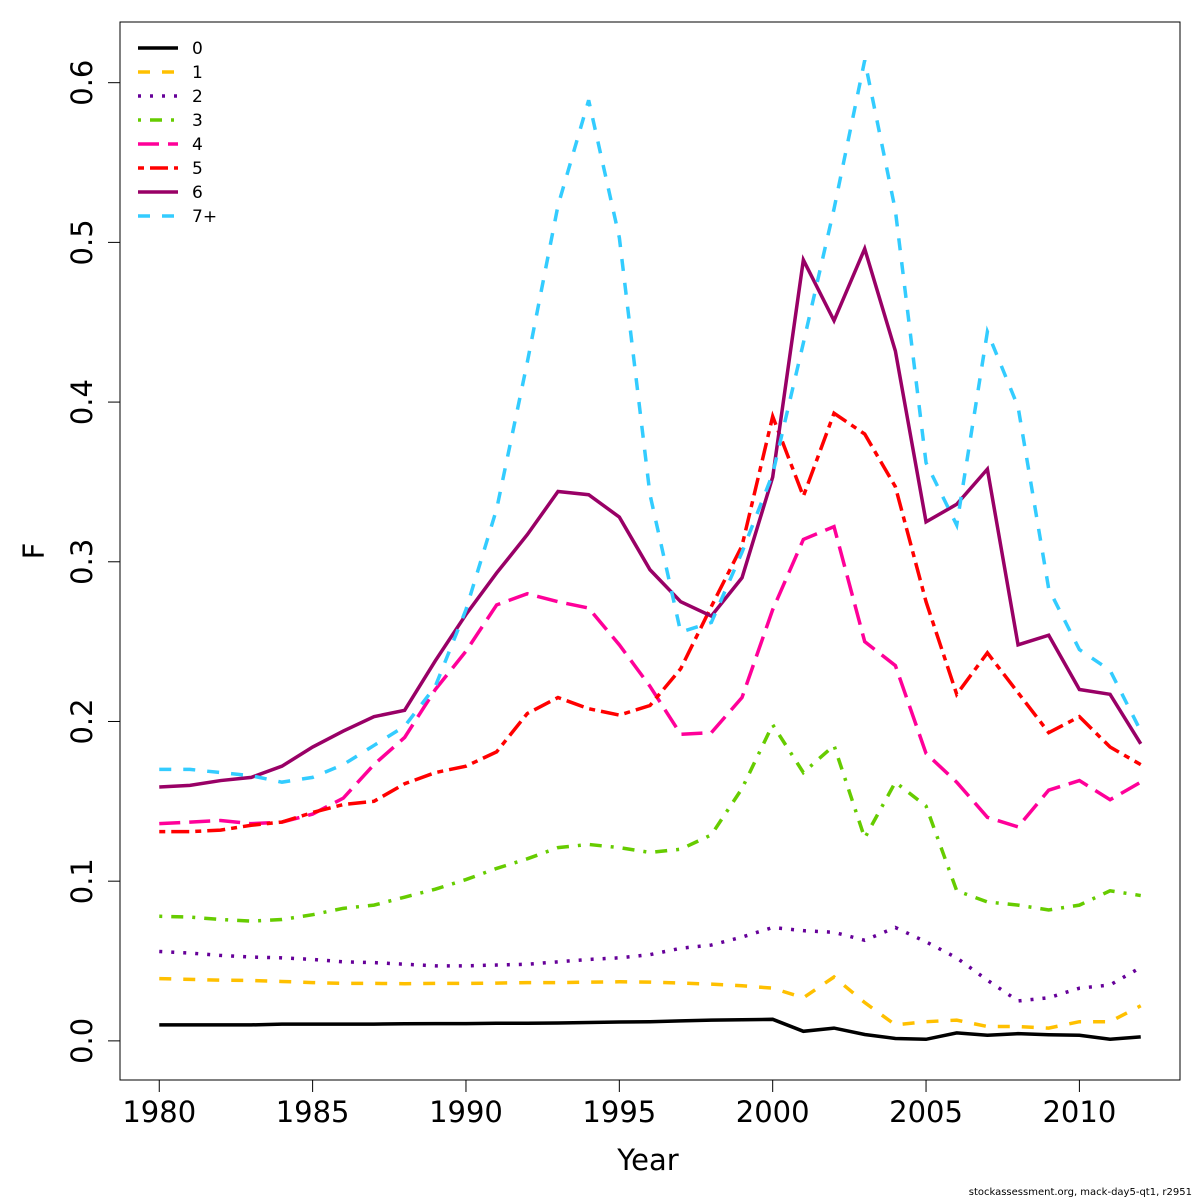  Describe the element at coordinates (1079, 1112) in the screenshot. I see `x-tick-label: 2010` at that location.